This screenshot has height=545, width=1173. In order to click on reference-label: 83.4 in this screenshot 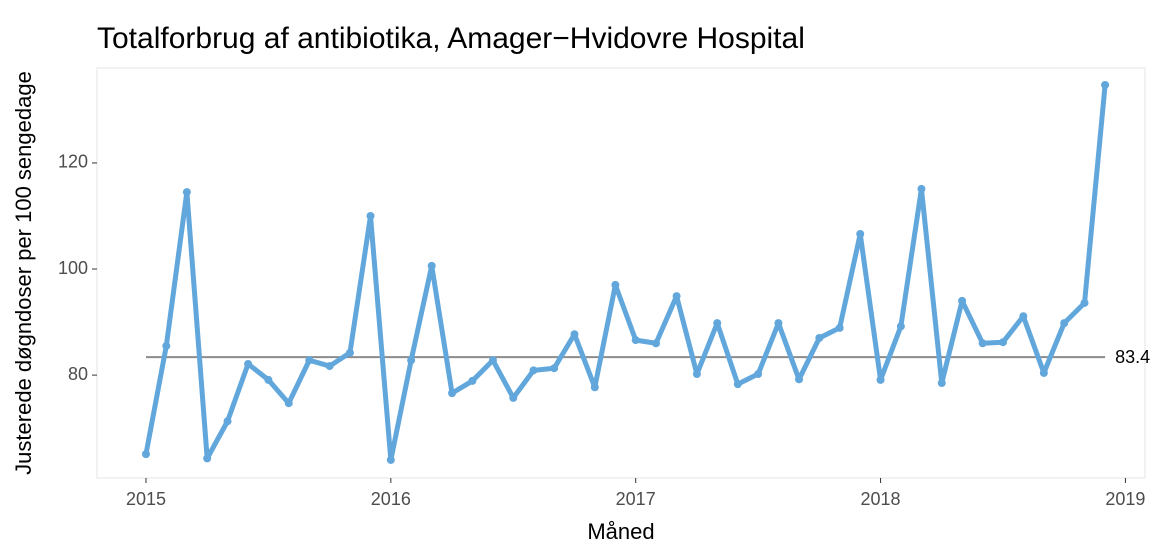, I will do `click(1132, 357)`.